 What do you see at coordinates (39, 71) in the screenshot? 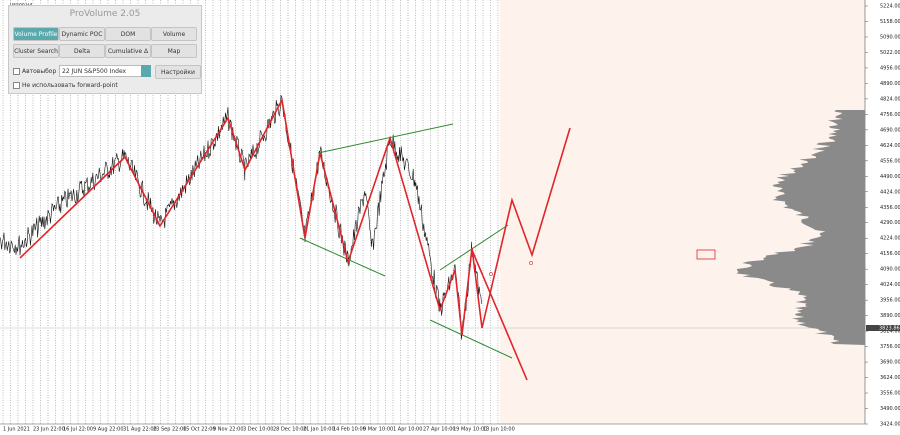
I see `auto-select-label: Автовыбор` at bounding box center [39, 71].